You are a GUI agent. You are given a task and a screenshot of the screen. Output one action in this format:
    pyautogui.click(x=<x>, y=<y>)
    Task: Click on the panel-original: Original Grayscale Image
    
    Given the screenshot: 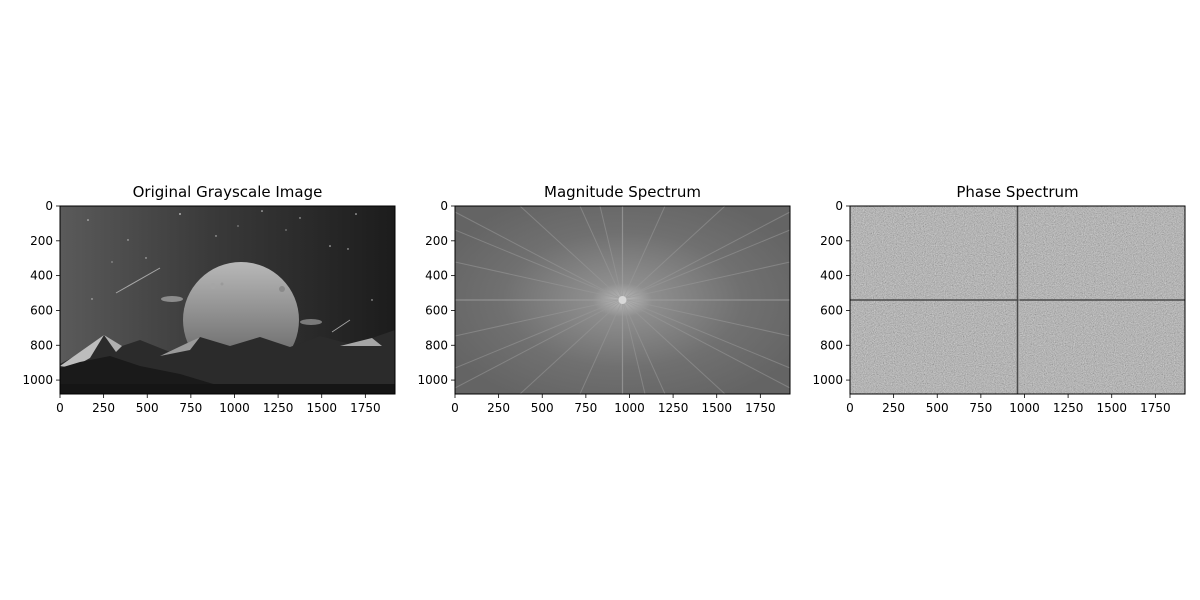 What is the action you would take?
    pyautogui.click(x=209, y=299)
    